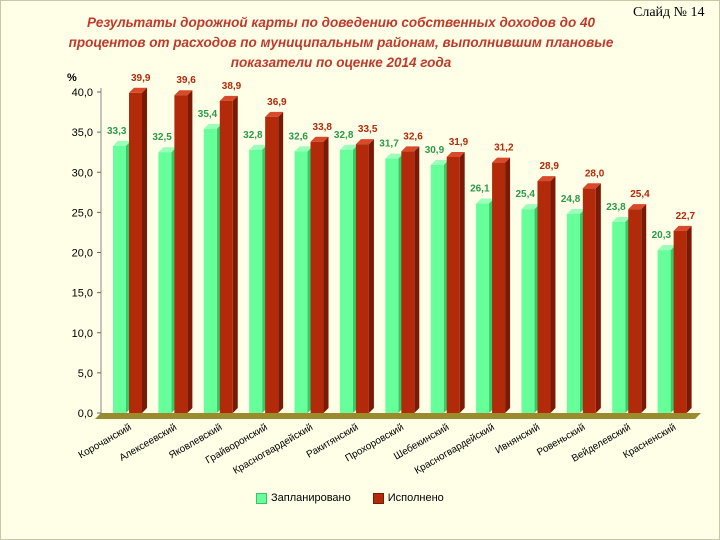  What do you see at coordinates (82, 93) in the screenshot?
I see `y-tick-label: 40,0` at bounding box center [82, 93].